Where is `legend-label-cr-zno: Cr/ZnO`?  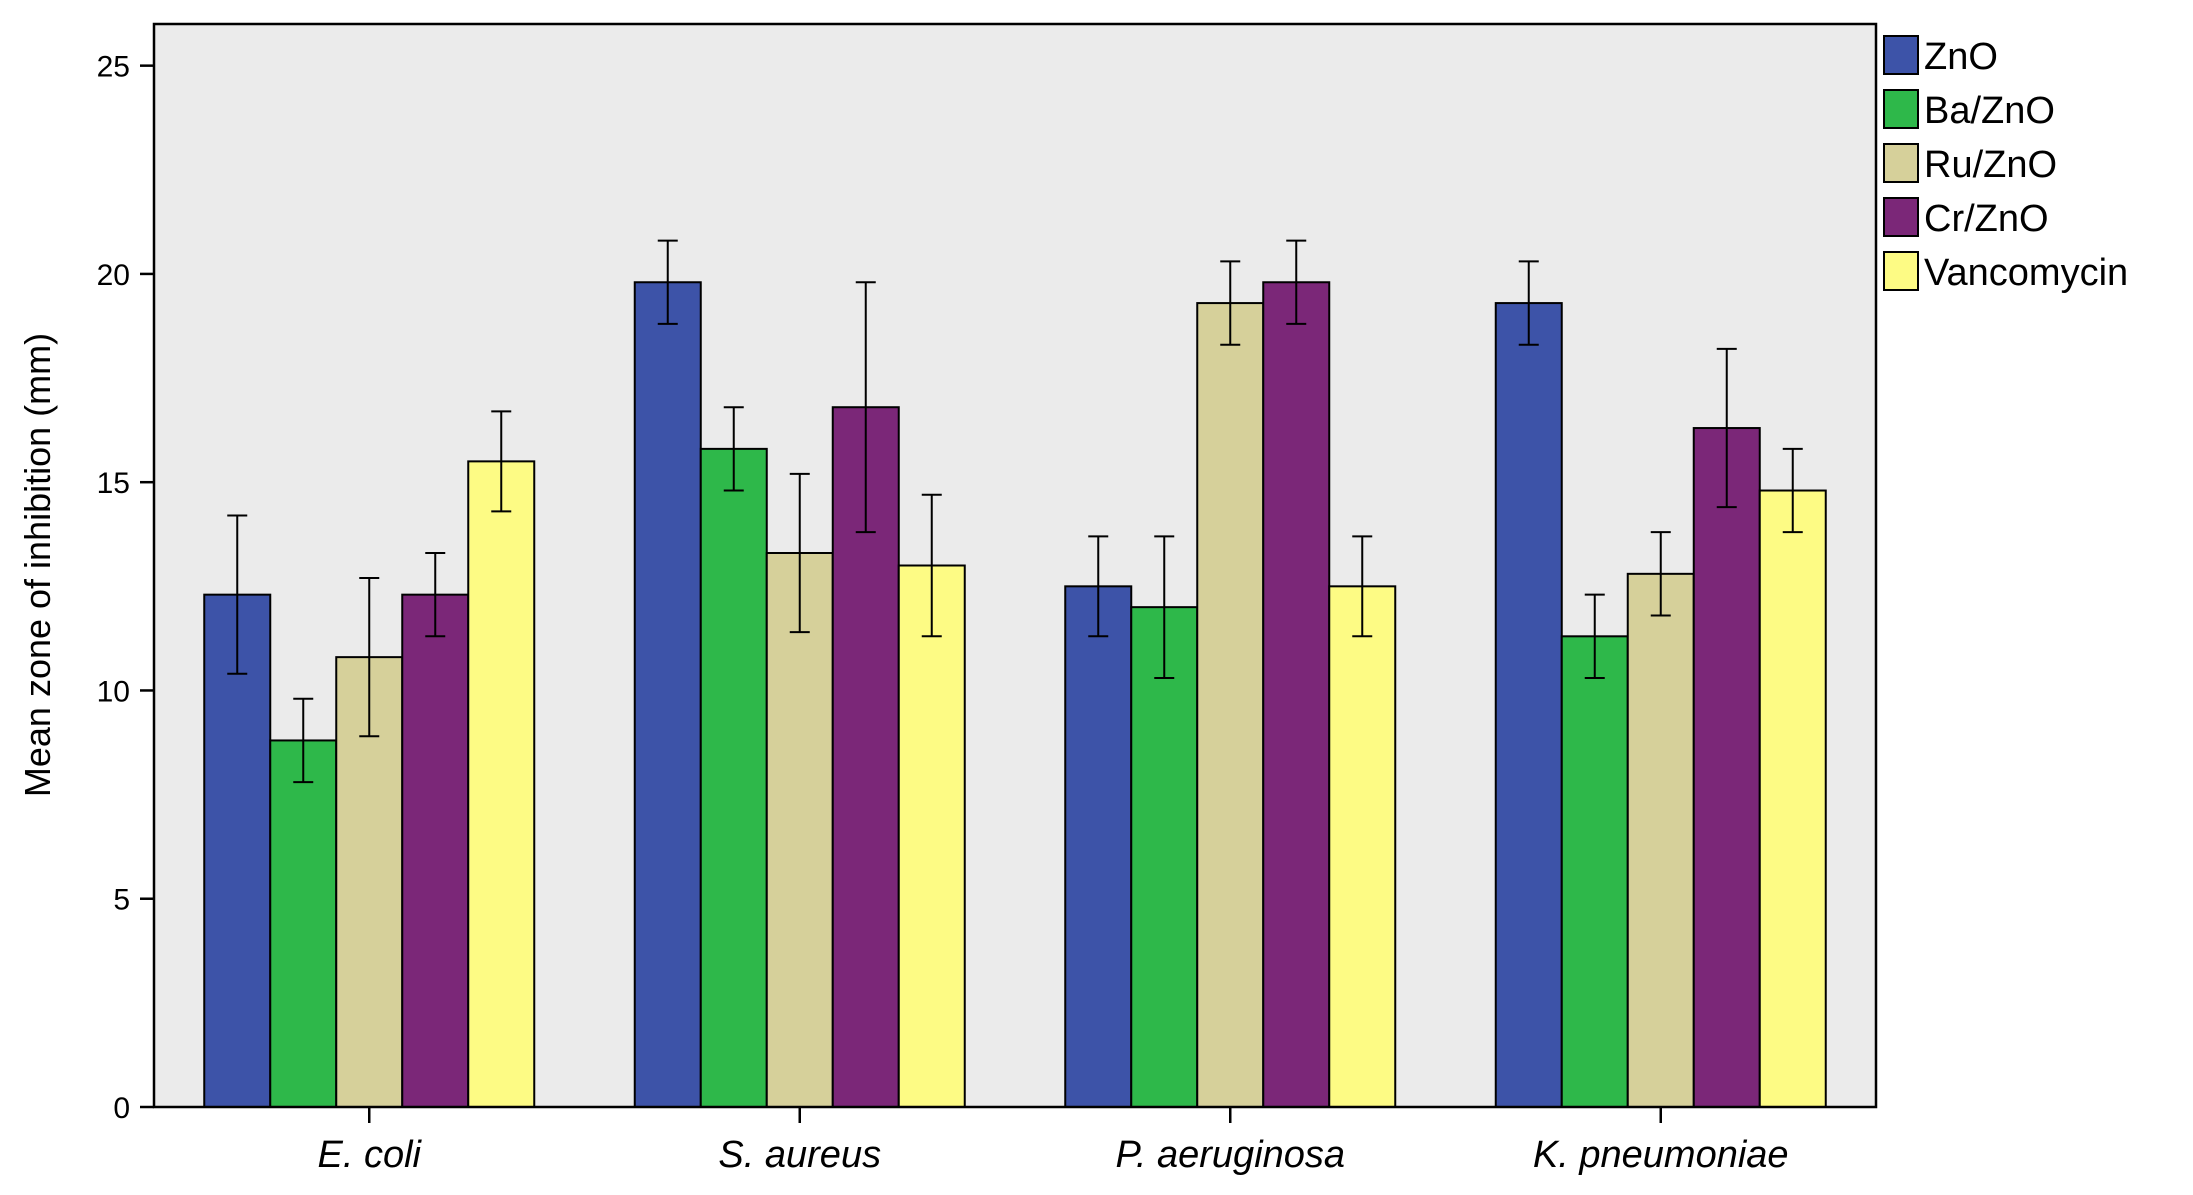 legend-label-cr-zno: Cr/ZnO is located at coordinates (1986, 219).